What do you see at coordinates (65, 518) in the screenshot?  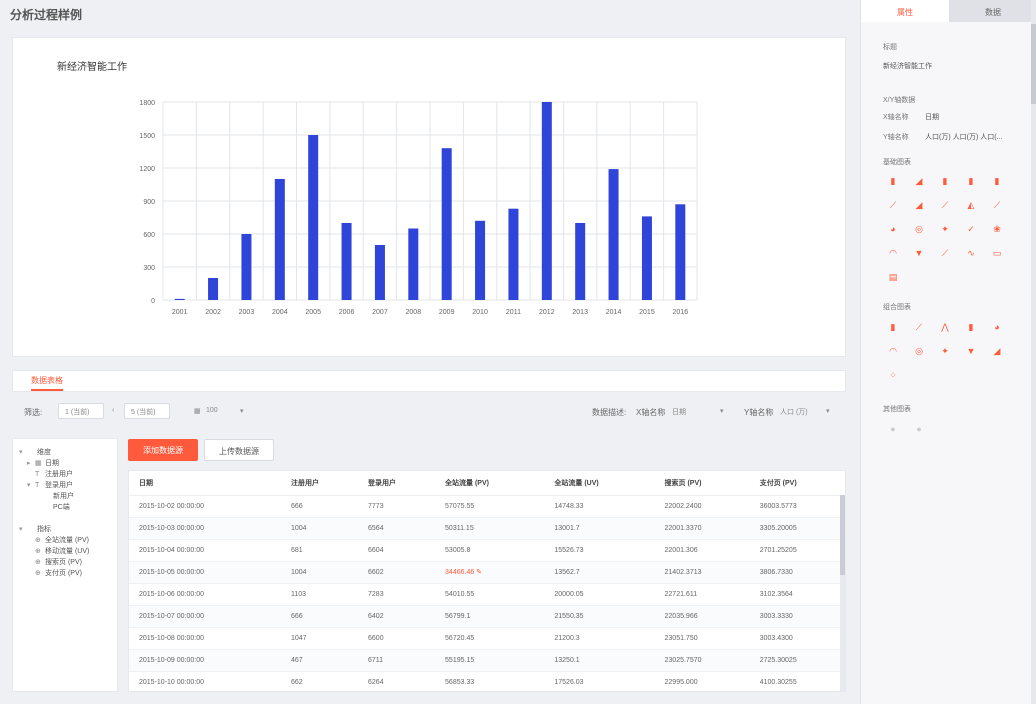 I see `tree-item` at bounding box center [65, 518].